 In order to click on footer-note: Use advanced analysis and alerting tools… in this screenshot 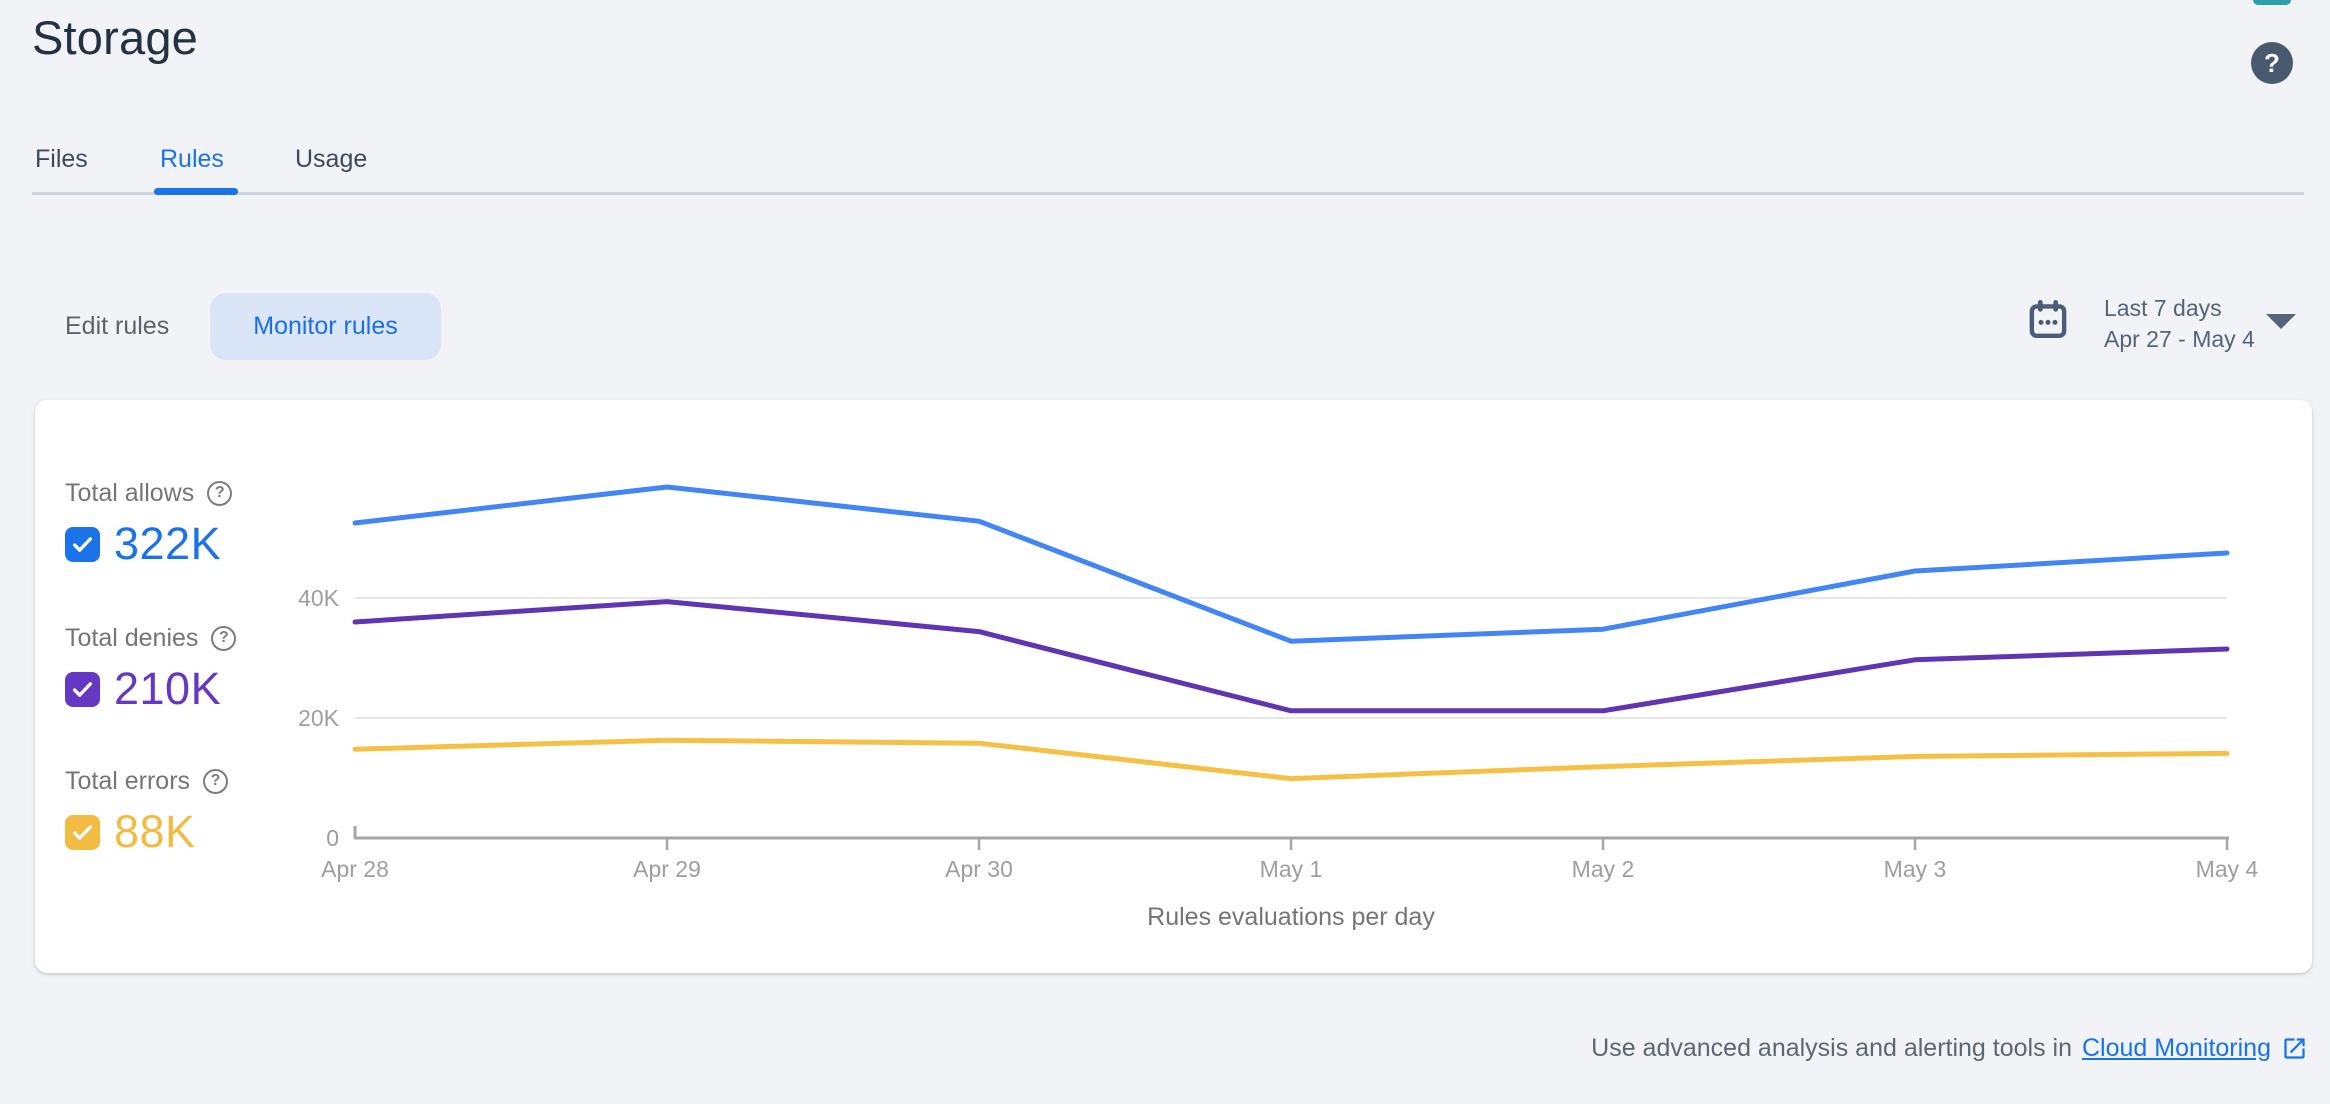, I will do `click(1949, 1048)`.